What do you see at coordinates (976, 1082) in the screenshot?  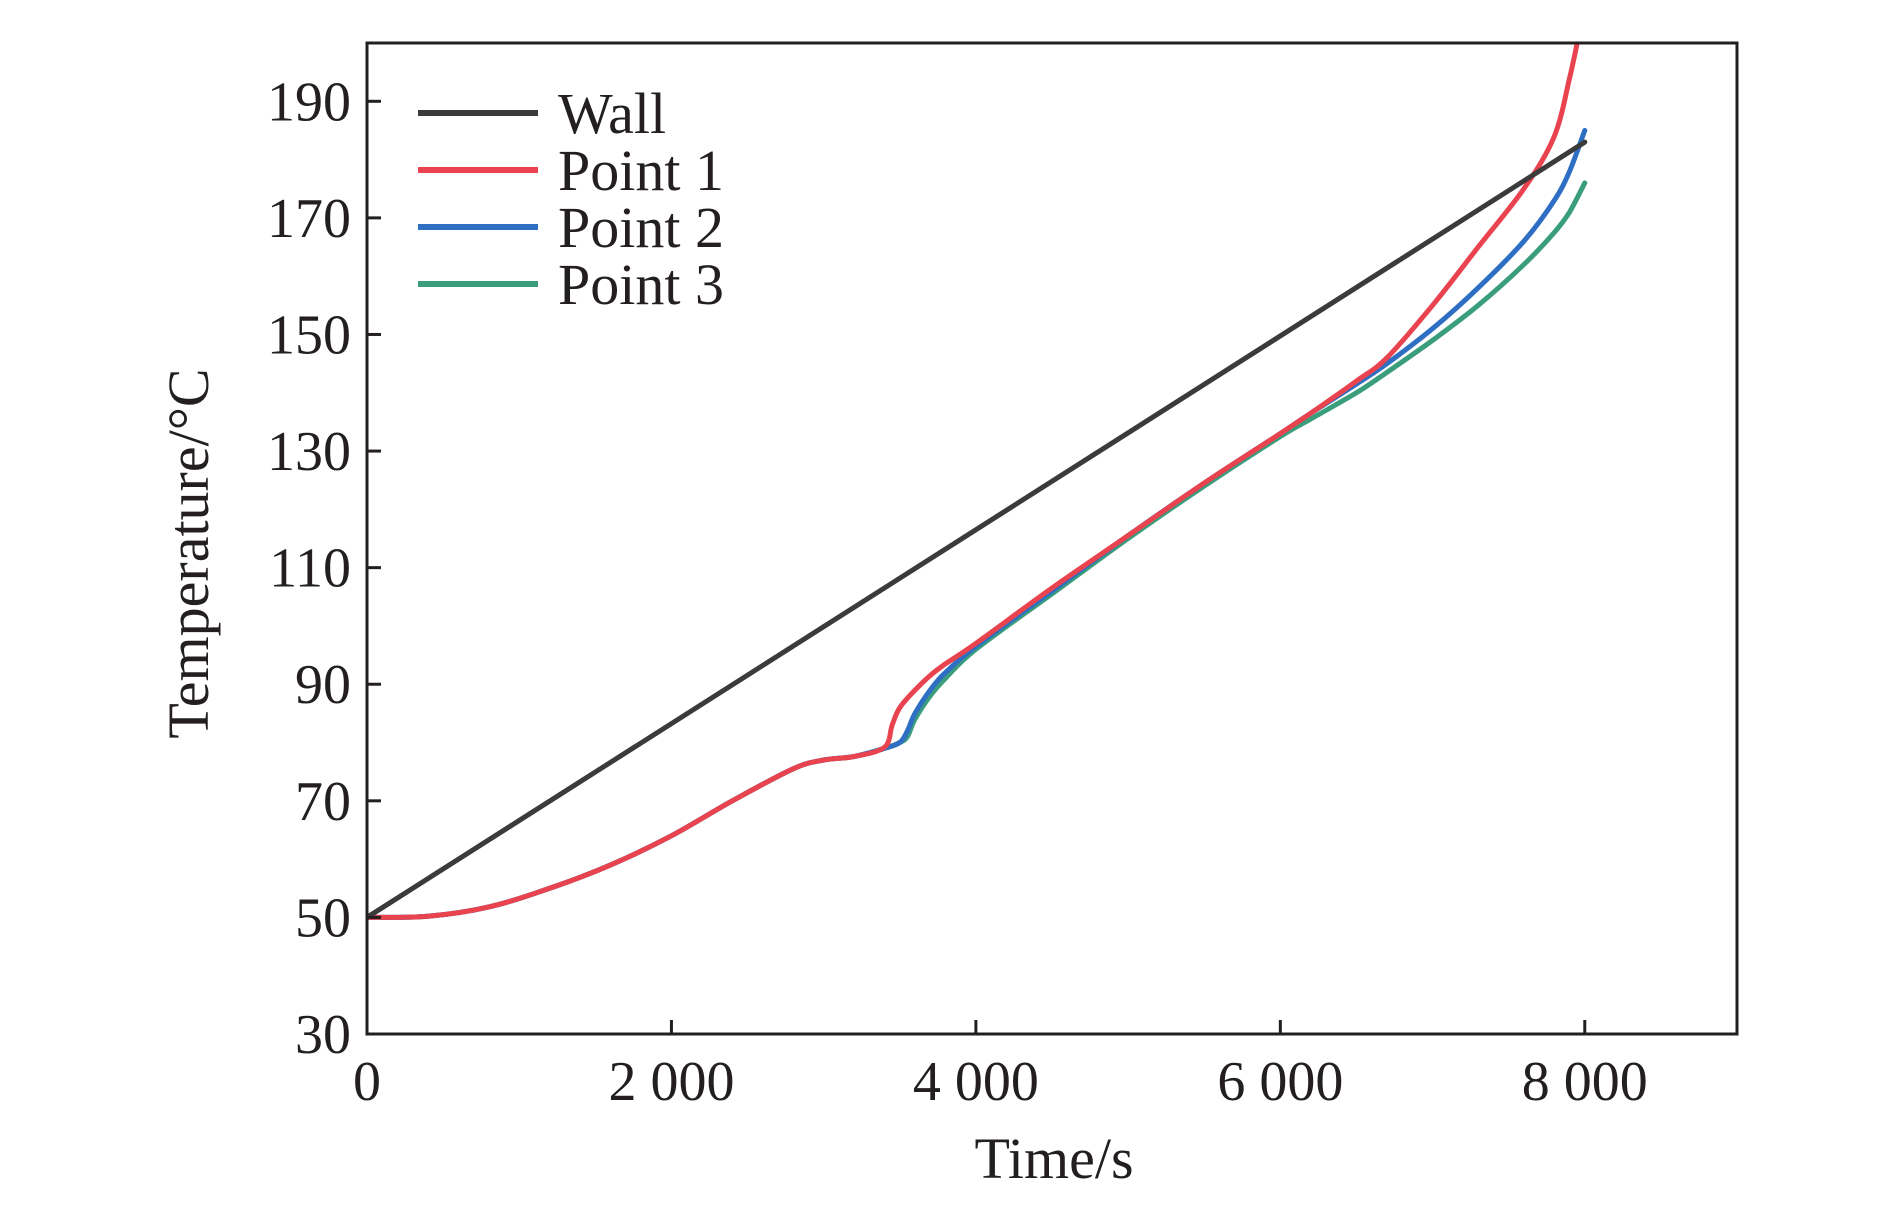 I see `x-tick-label: 4 000` at bounding box center [976, 1082].